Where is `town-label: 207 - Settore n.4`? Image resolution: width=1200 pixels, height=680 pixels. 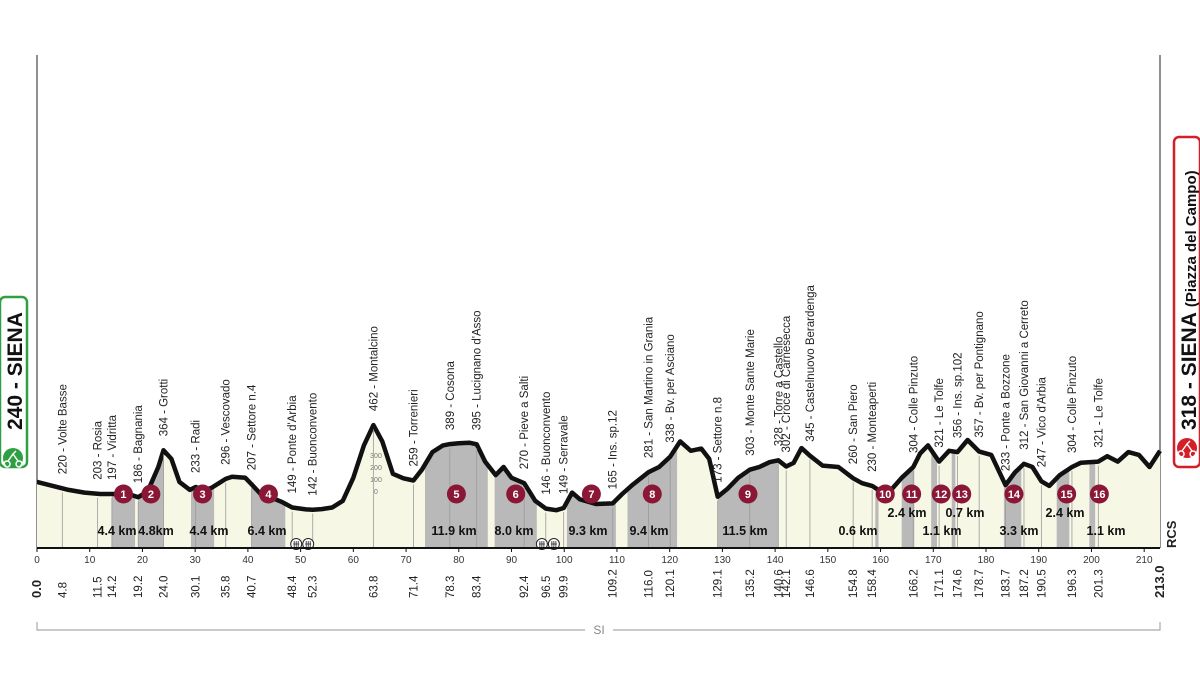
town-label: 207 - Settore n.4 is located at coordinates (253, 427).